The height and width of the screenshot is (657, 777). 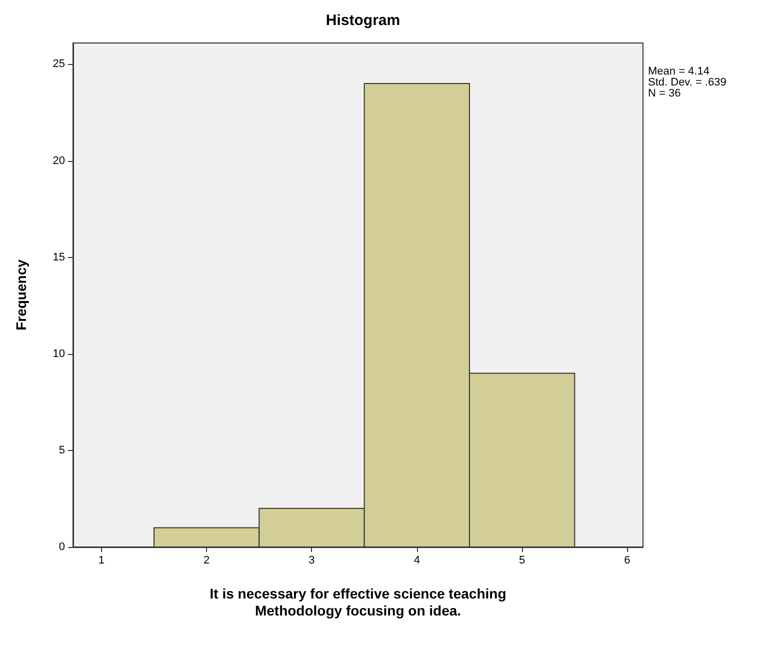 What do you see at coordinates (207, 560) in the screenshot?
I see `x-tick-label: 2` at bounding box center [207, 560].